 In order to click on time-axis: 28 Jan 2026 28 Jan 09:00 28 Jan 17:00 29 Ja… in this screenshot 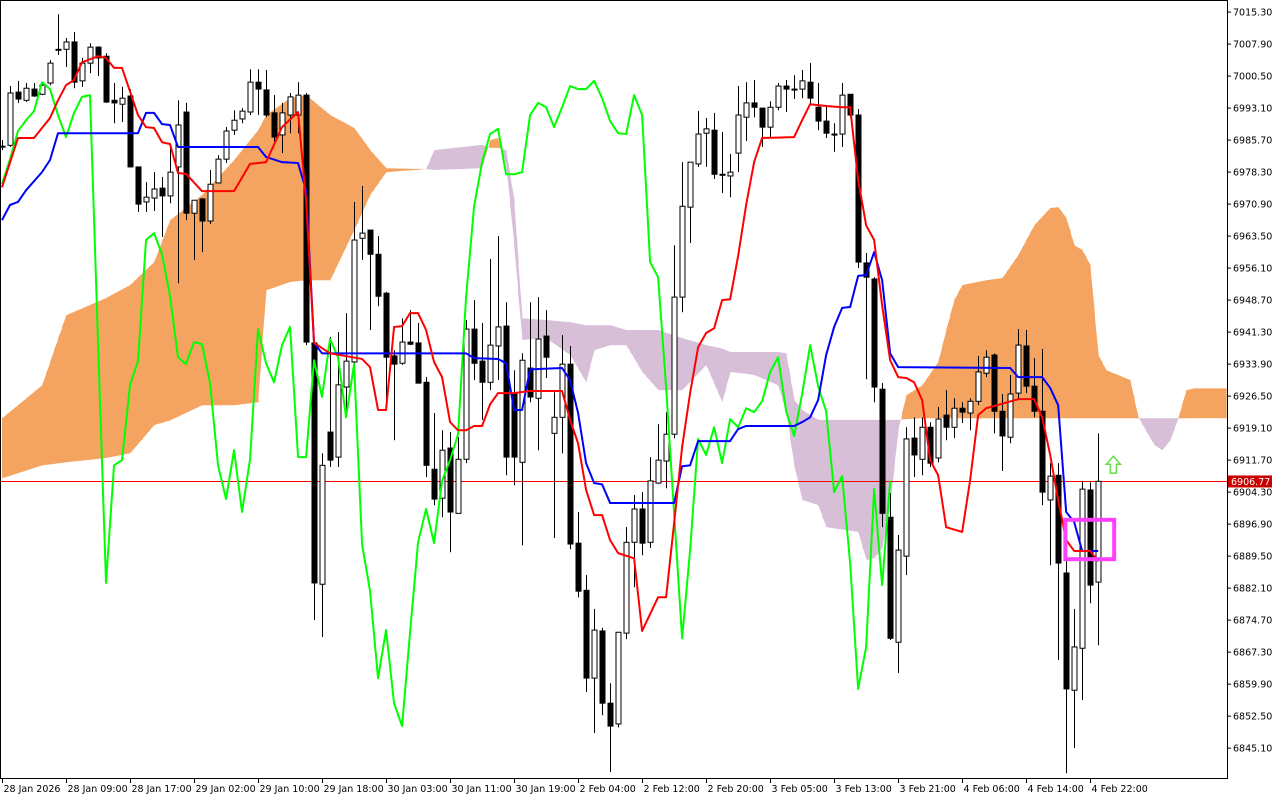, I will do `click(575, 786)`.